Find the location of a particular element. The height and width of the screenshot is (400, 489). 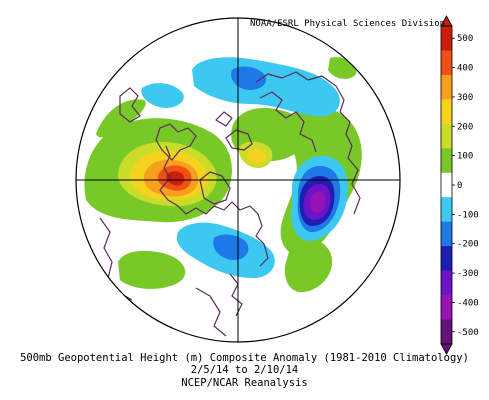

positive-anomaly-northwest is located at coordinates (121, 118).